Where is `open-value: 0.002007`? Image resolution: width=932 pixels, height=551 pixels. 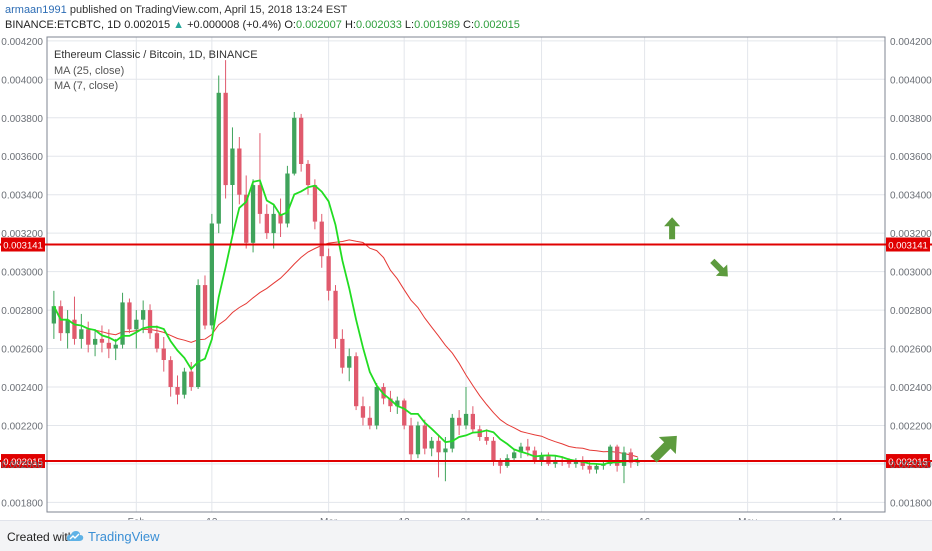
open-value: 0.002007 is located at coordinates (318, 25).